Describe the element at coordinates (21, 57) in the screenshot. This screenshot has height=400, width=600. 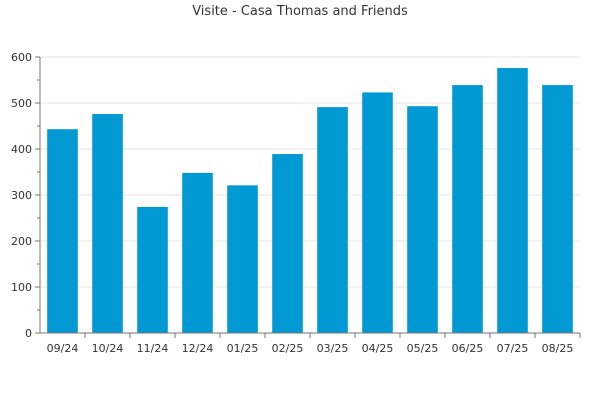
I see `y-tick-label: 600` at that location.